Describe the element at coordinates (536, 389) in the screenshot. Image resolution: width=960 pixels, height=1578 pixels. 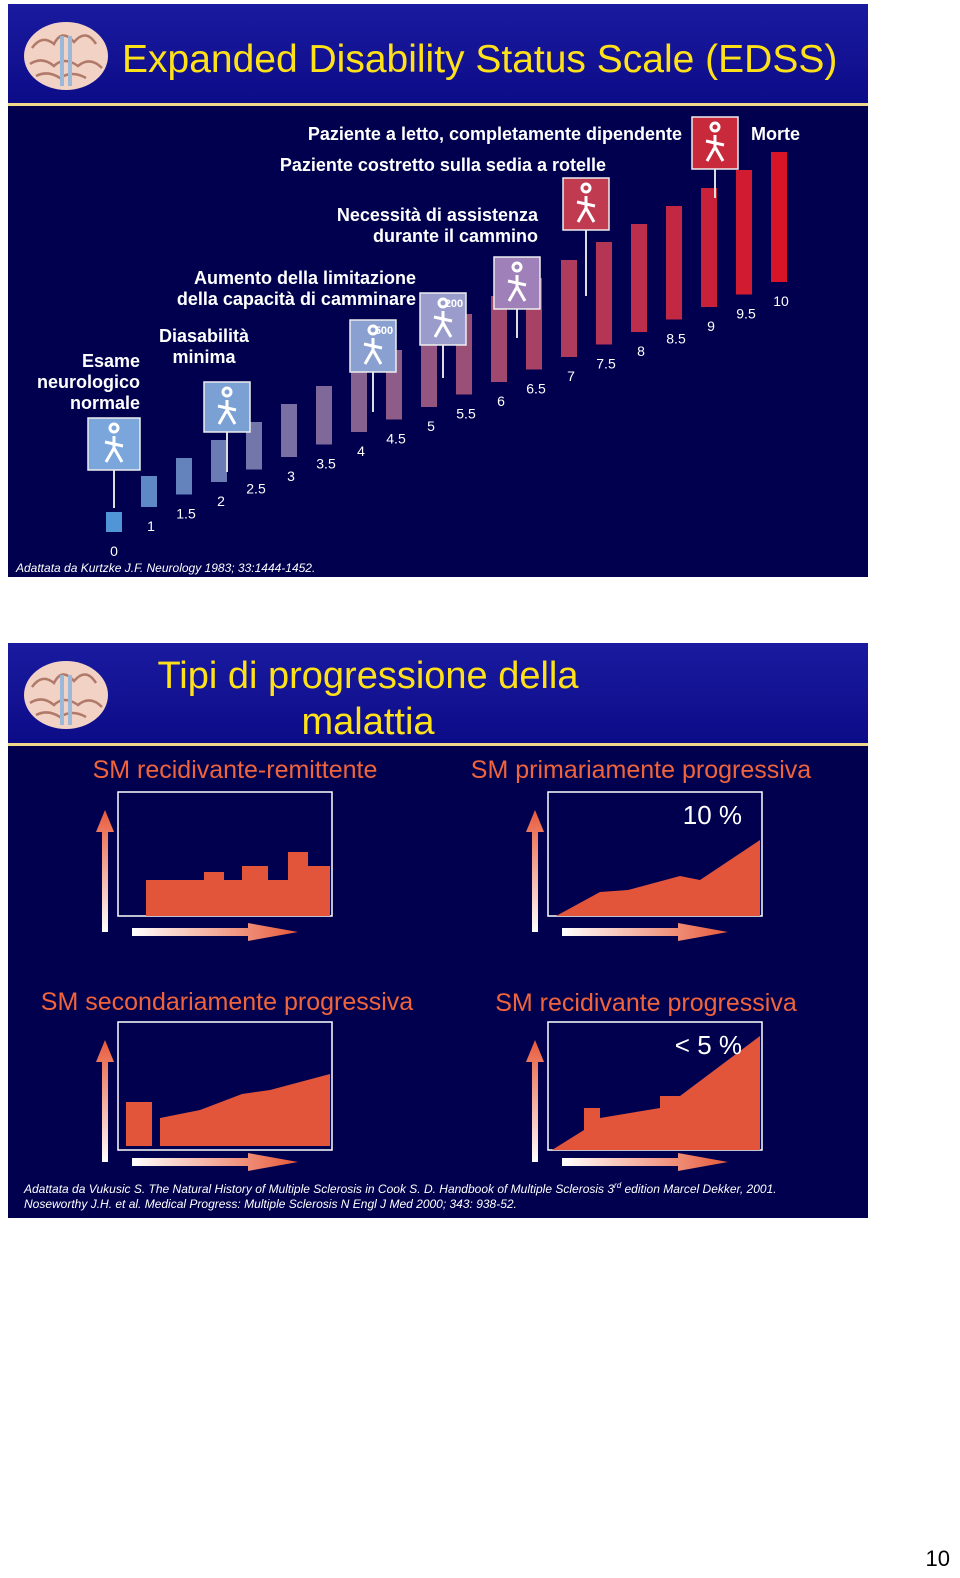
I see `edss-step-label: 6.5` at that location.